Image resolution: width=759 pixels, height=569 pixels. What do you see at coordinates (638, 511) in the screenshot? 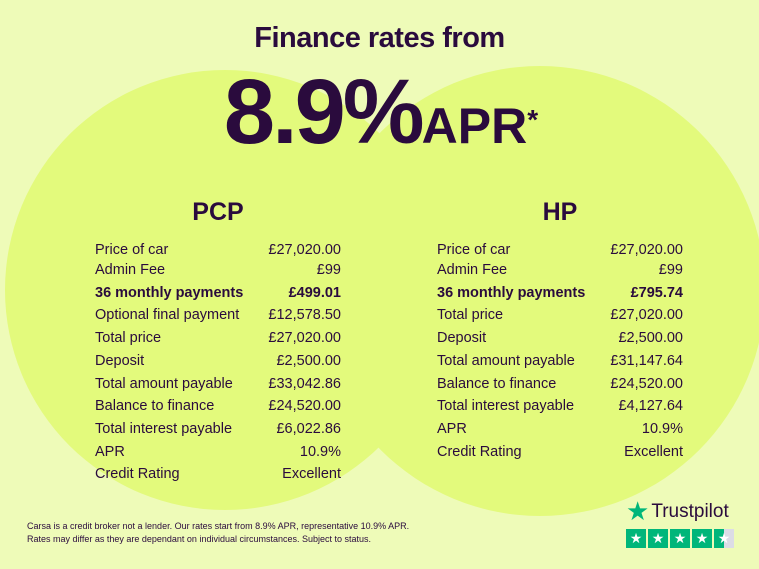
I see `trustpilot-star-icon: ★` at bounding box center [638, 511].